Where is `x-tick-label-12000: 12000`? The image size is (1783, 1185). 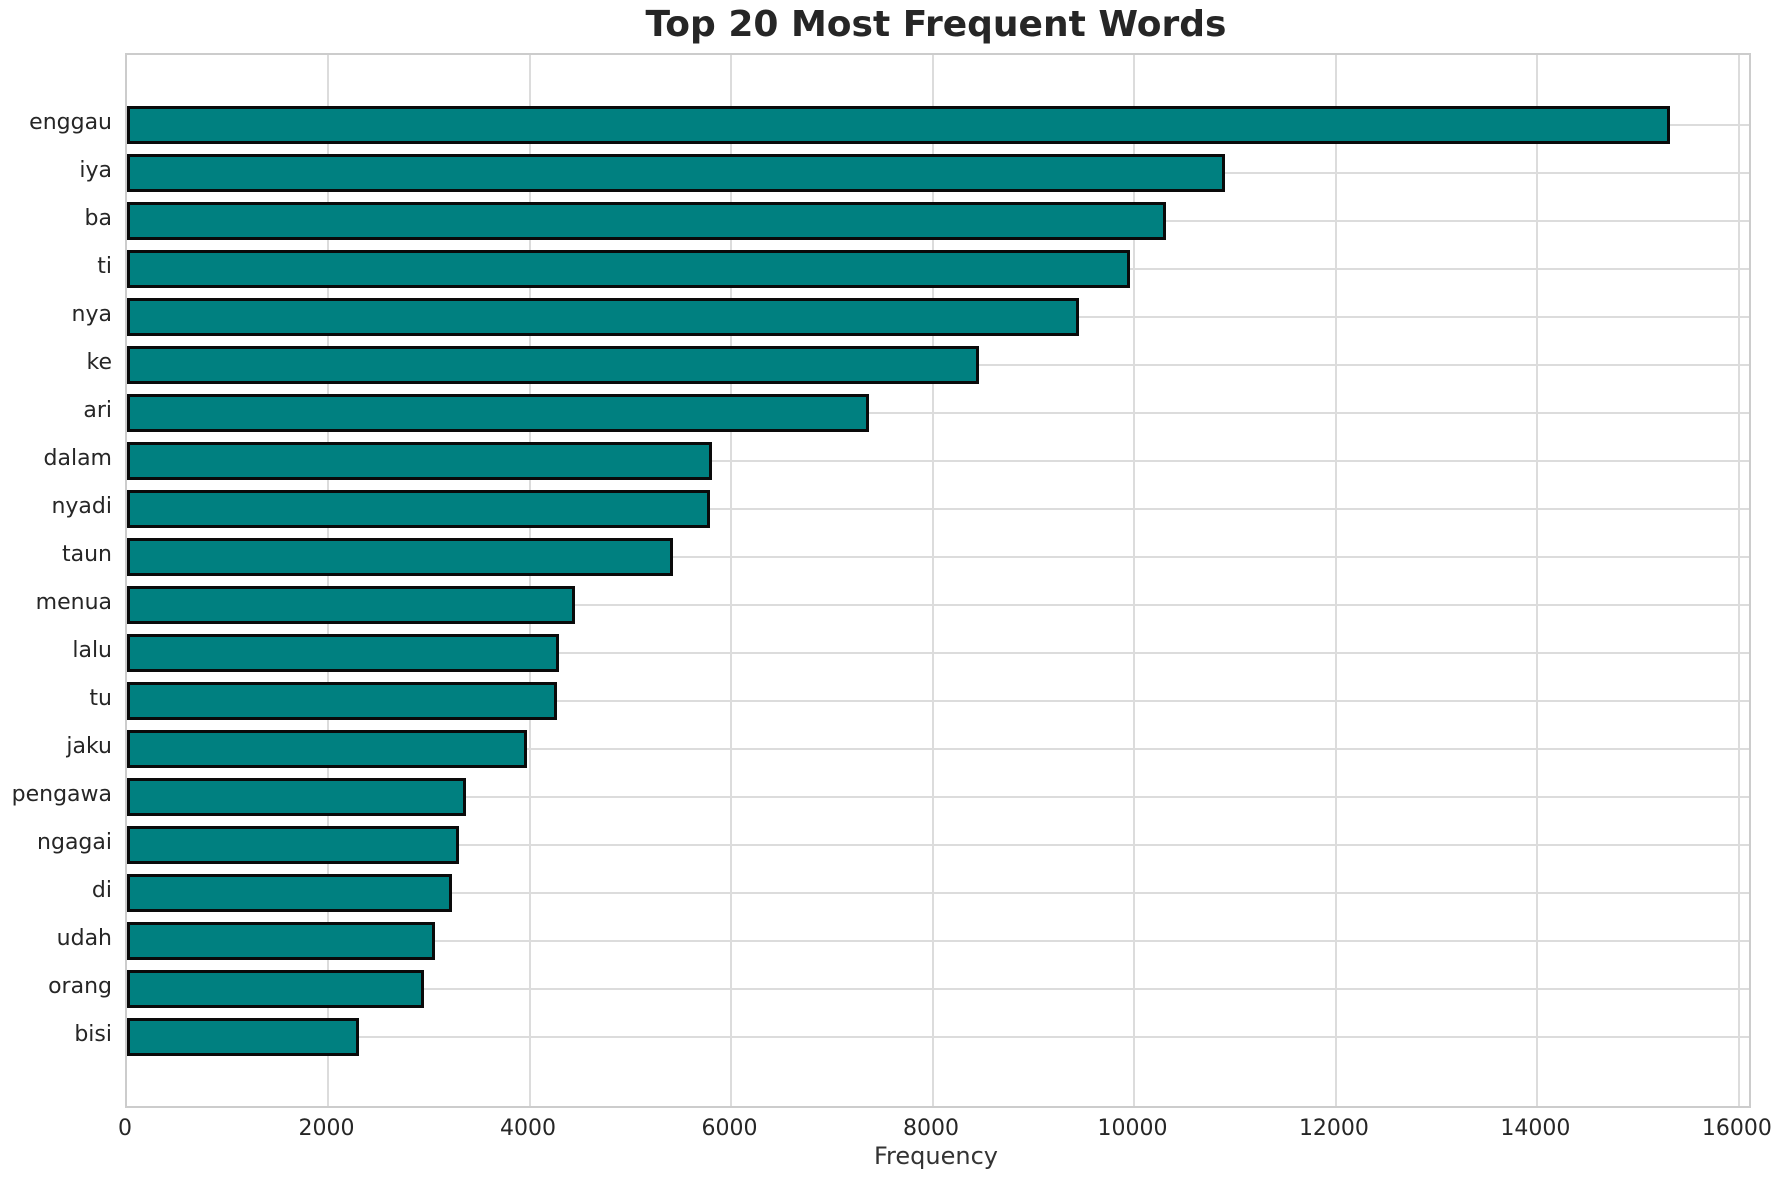
x-tick-label-12000: 12000 is located at coordinates (1333, 1128).